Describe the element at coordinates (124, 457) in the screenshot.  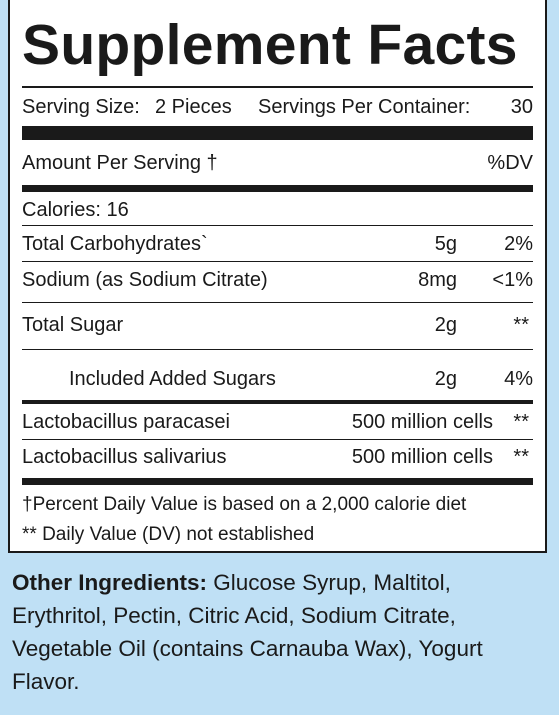
I see `ingredient-name: Lactobacillus salivarius` at that location.